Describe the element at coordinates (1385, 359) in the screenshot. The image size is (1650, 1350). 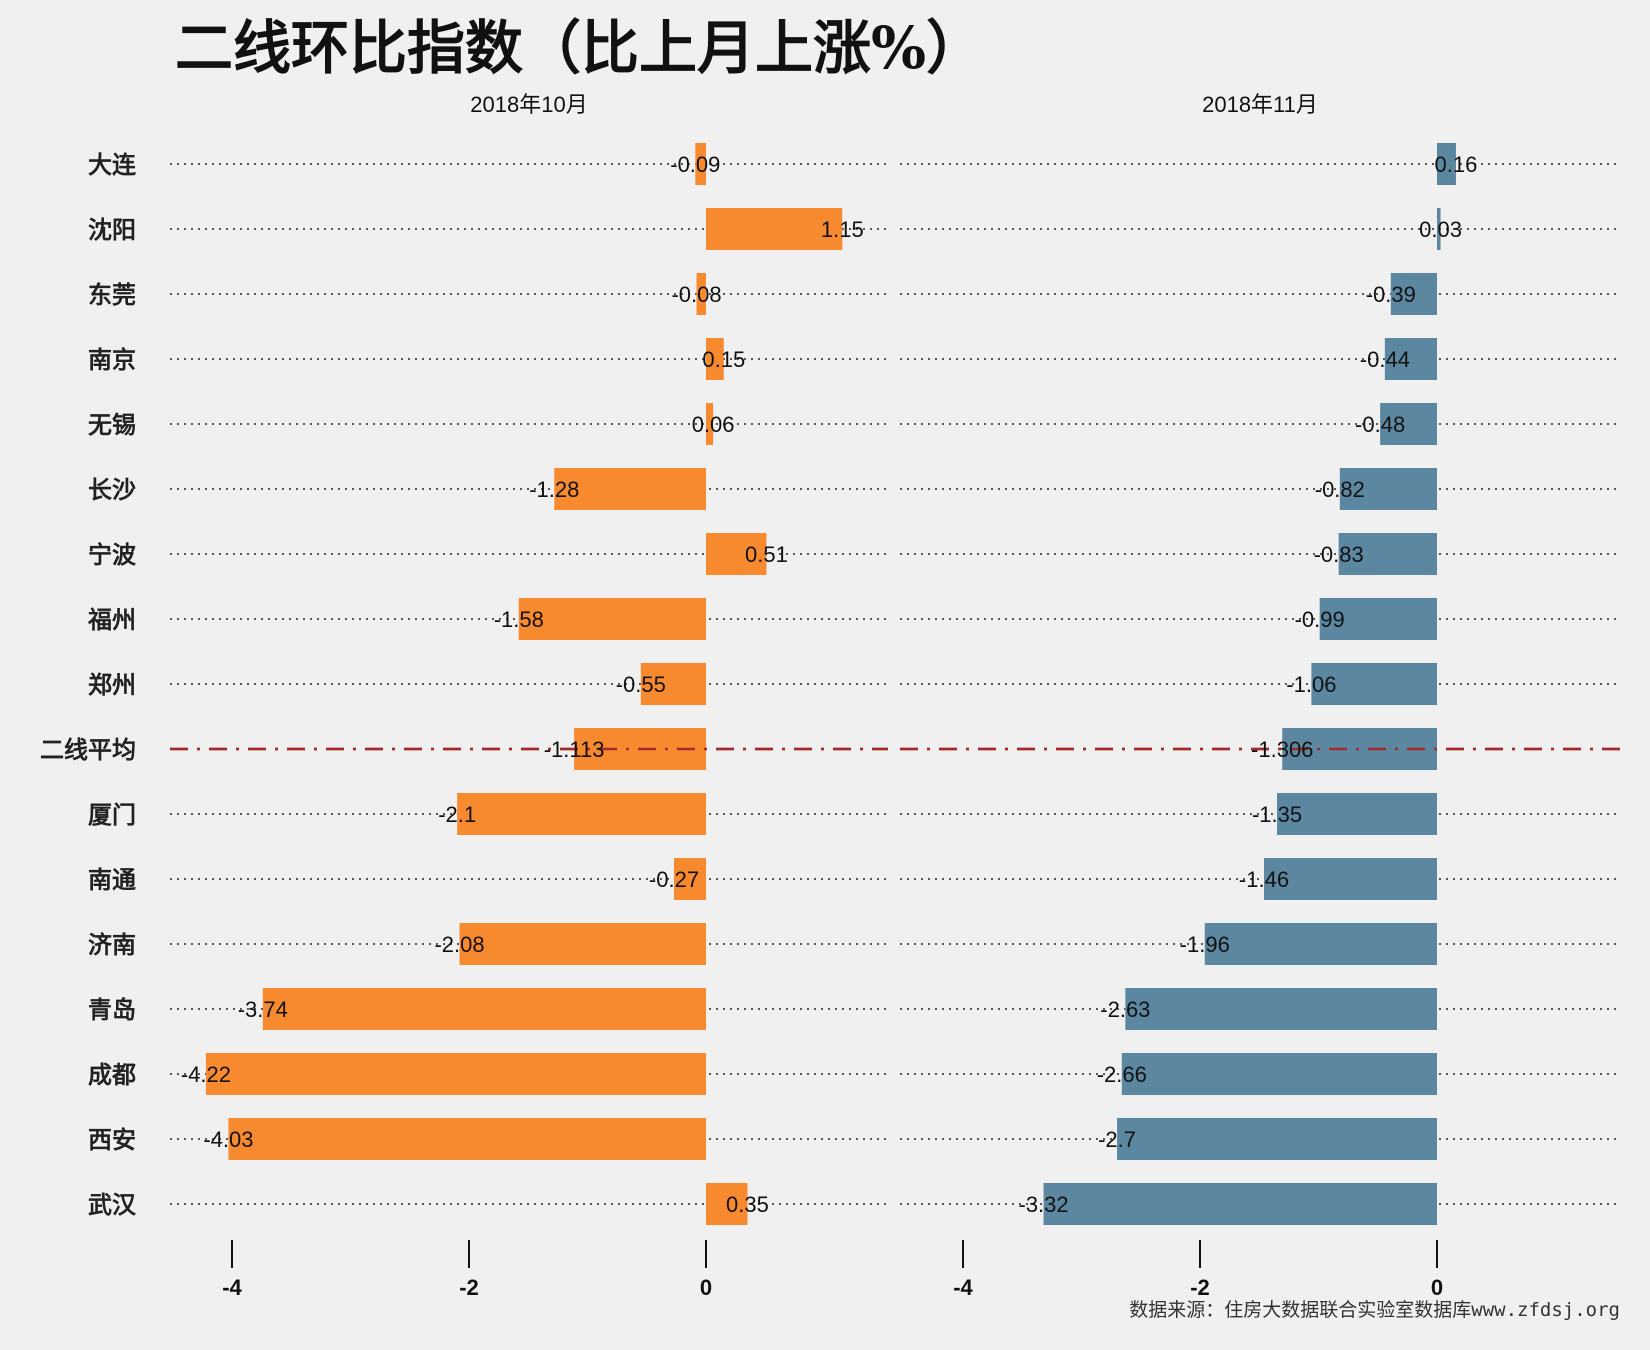
I see `data-label: -0.44` at that location.